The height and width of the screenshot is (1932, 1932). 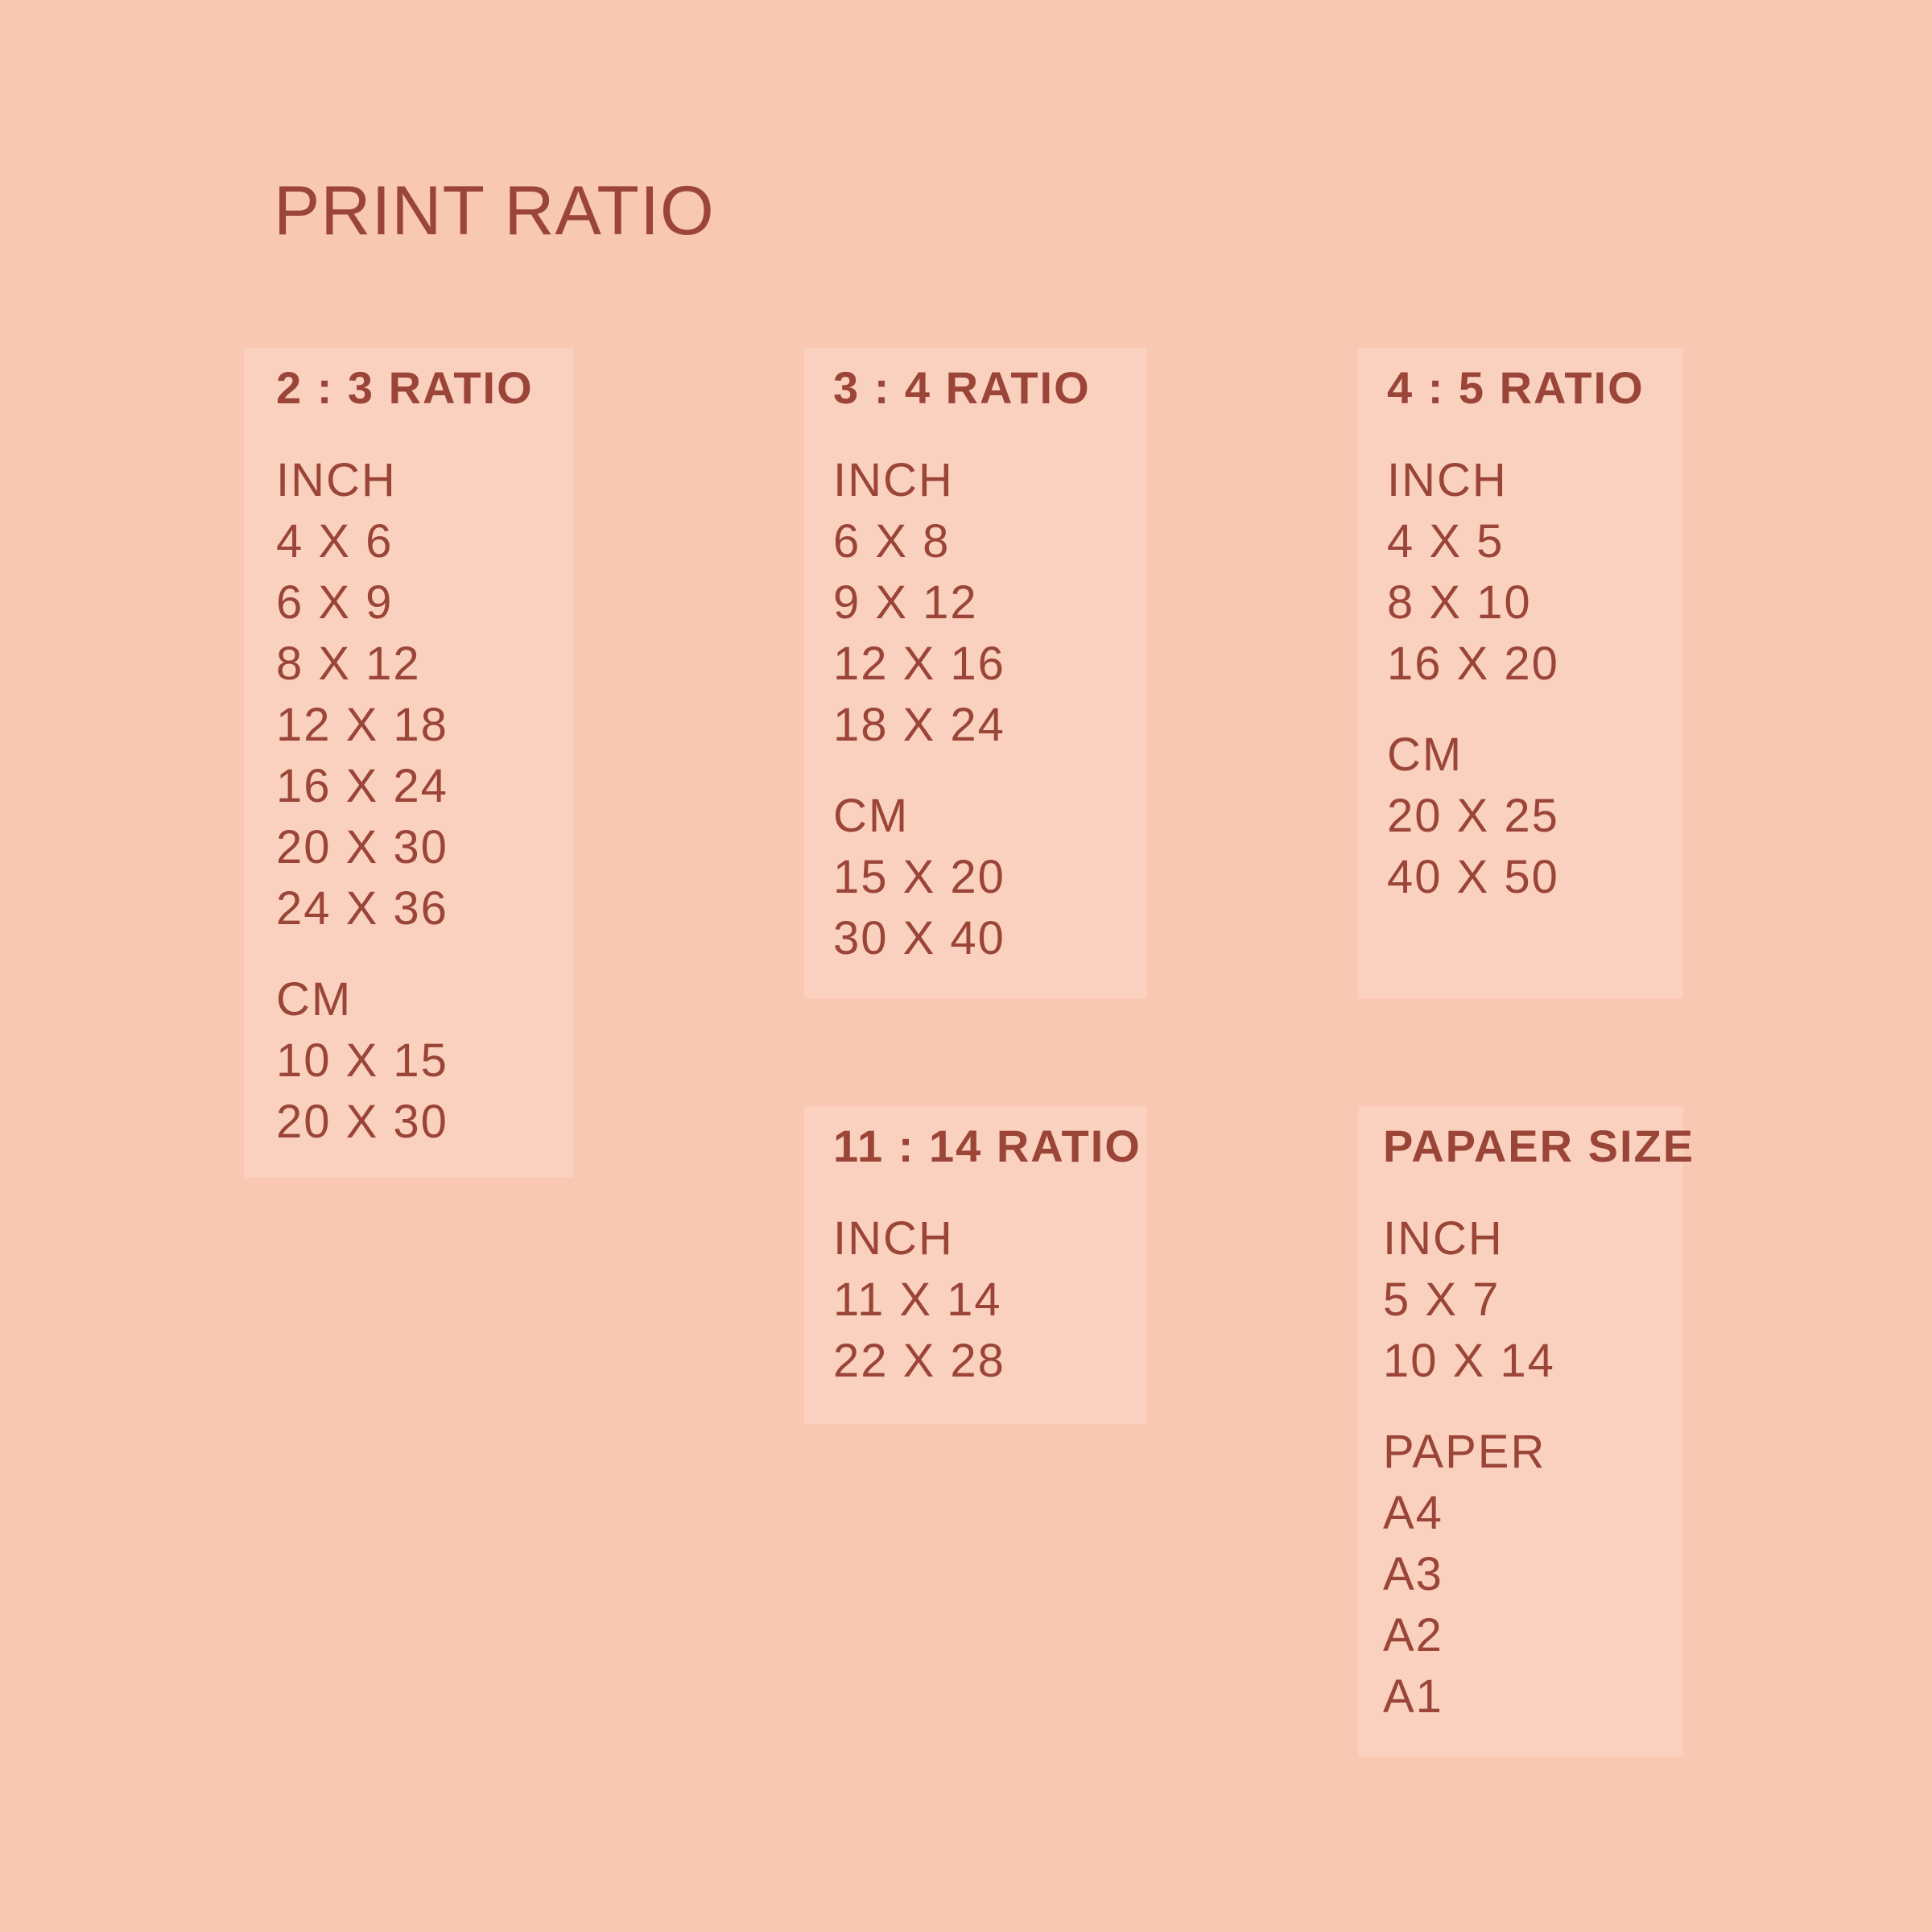 What do you see at coordinates (348, 664) in the screenshot?
I see `size-item: 8 X 12` at bounding box center [348, 664].